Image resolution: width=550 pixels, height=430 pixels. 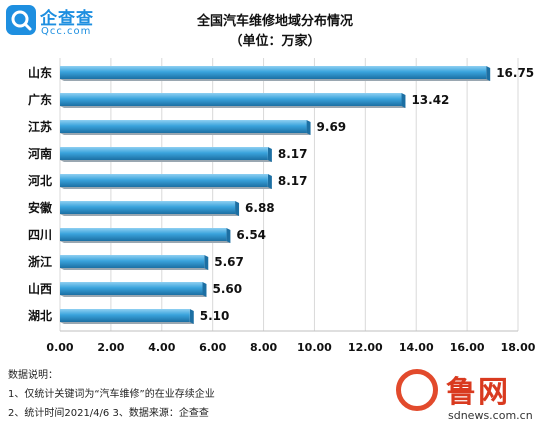 What do you see at coordinates (66, 31) in the screenshot?
I see `logo-domain: Qcc.com` at bounding box center [66, 31].